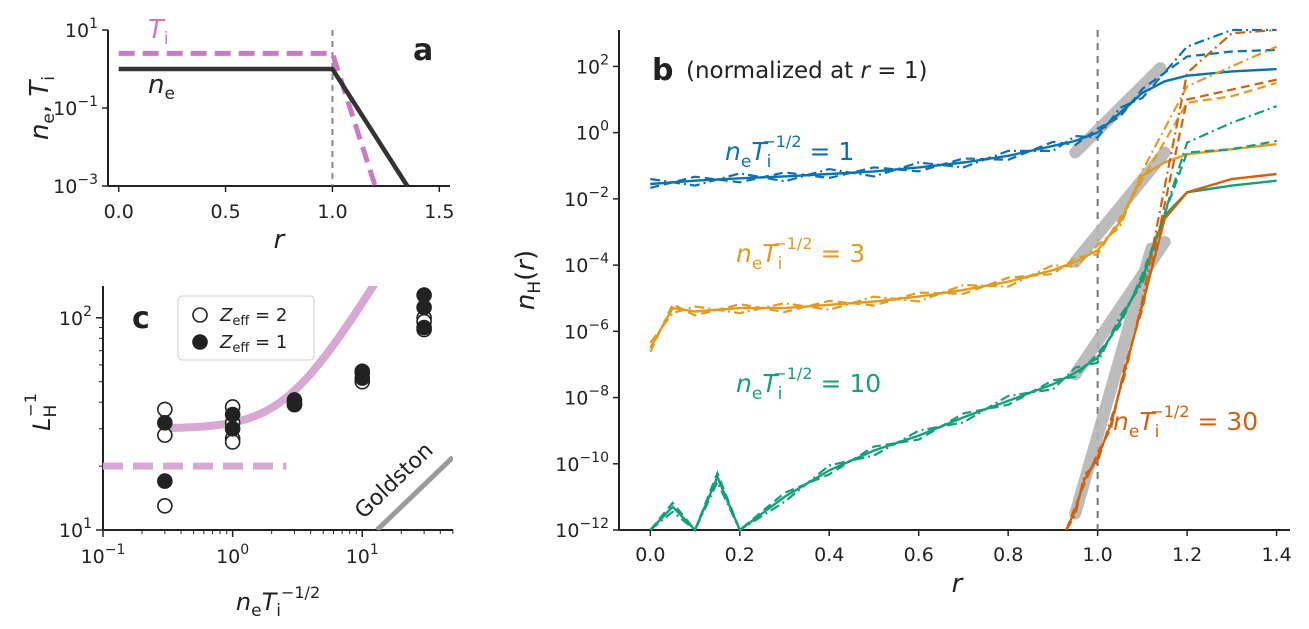 The height and width of the screenshot is (629, 1309). What do you see at coordinates (919, 555) in the screenshot?
I see `panel-b-x-tick-label: 0.6` at bounding box center [919, 555].